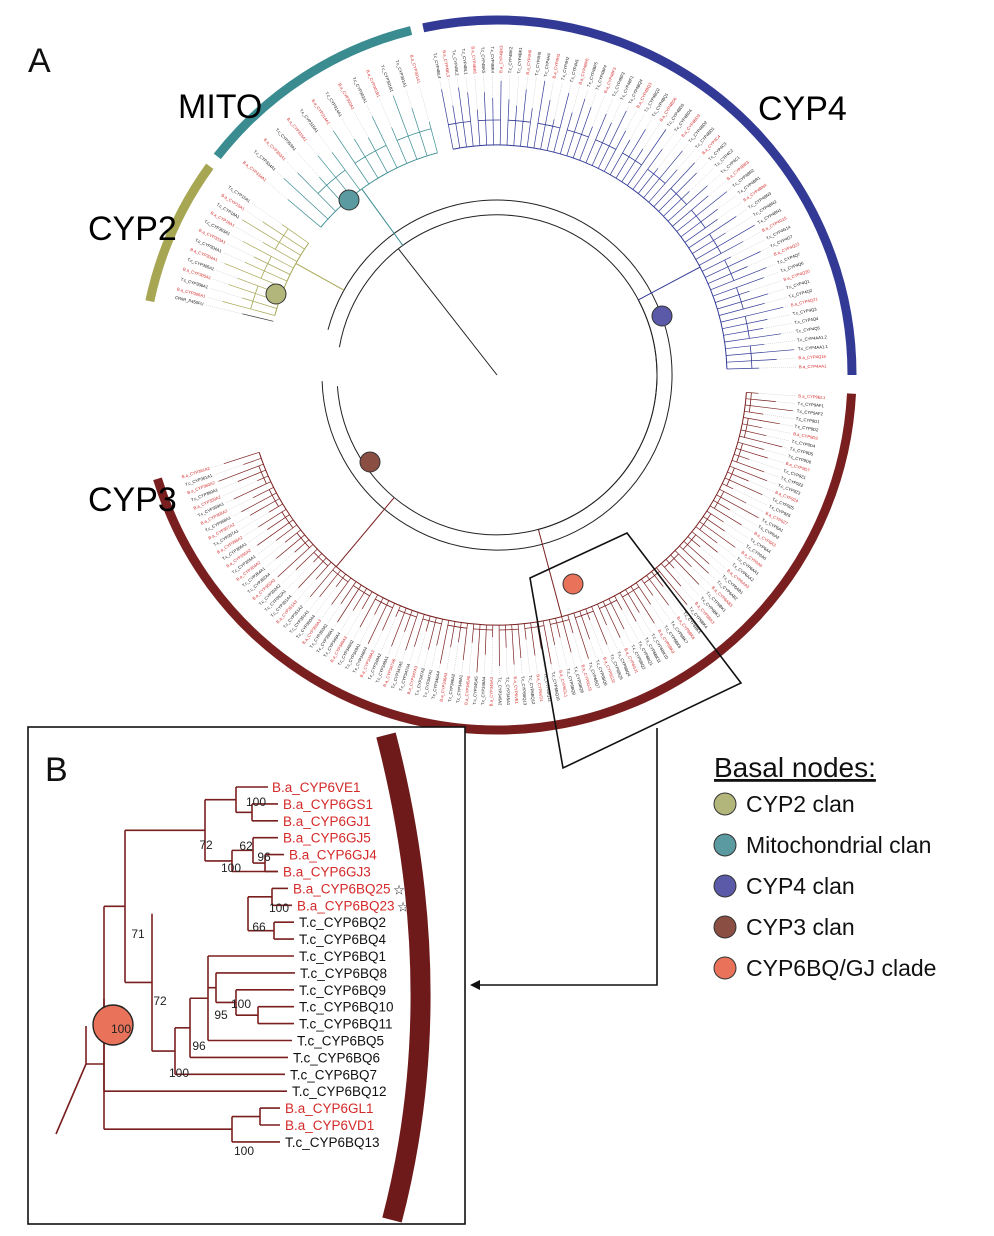  Describe the element at coordinates (573, 584) in the screenshot. I see `cyp6bq-gj-basal-node` at that location.